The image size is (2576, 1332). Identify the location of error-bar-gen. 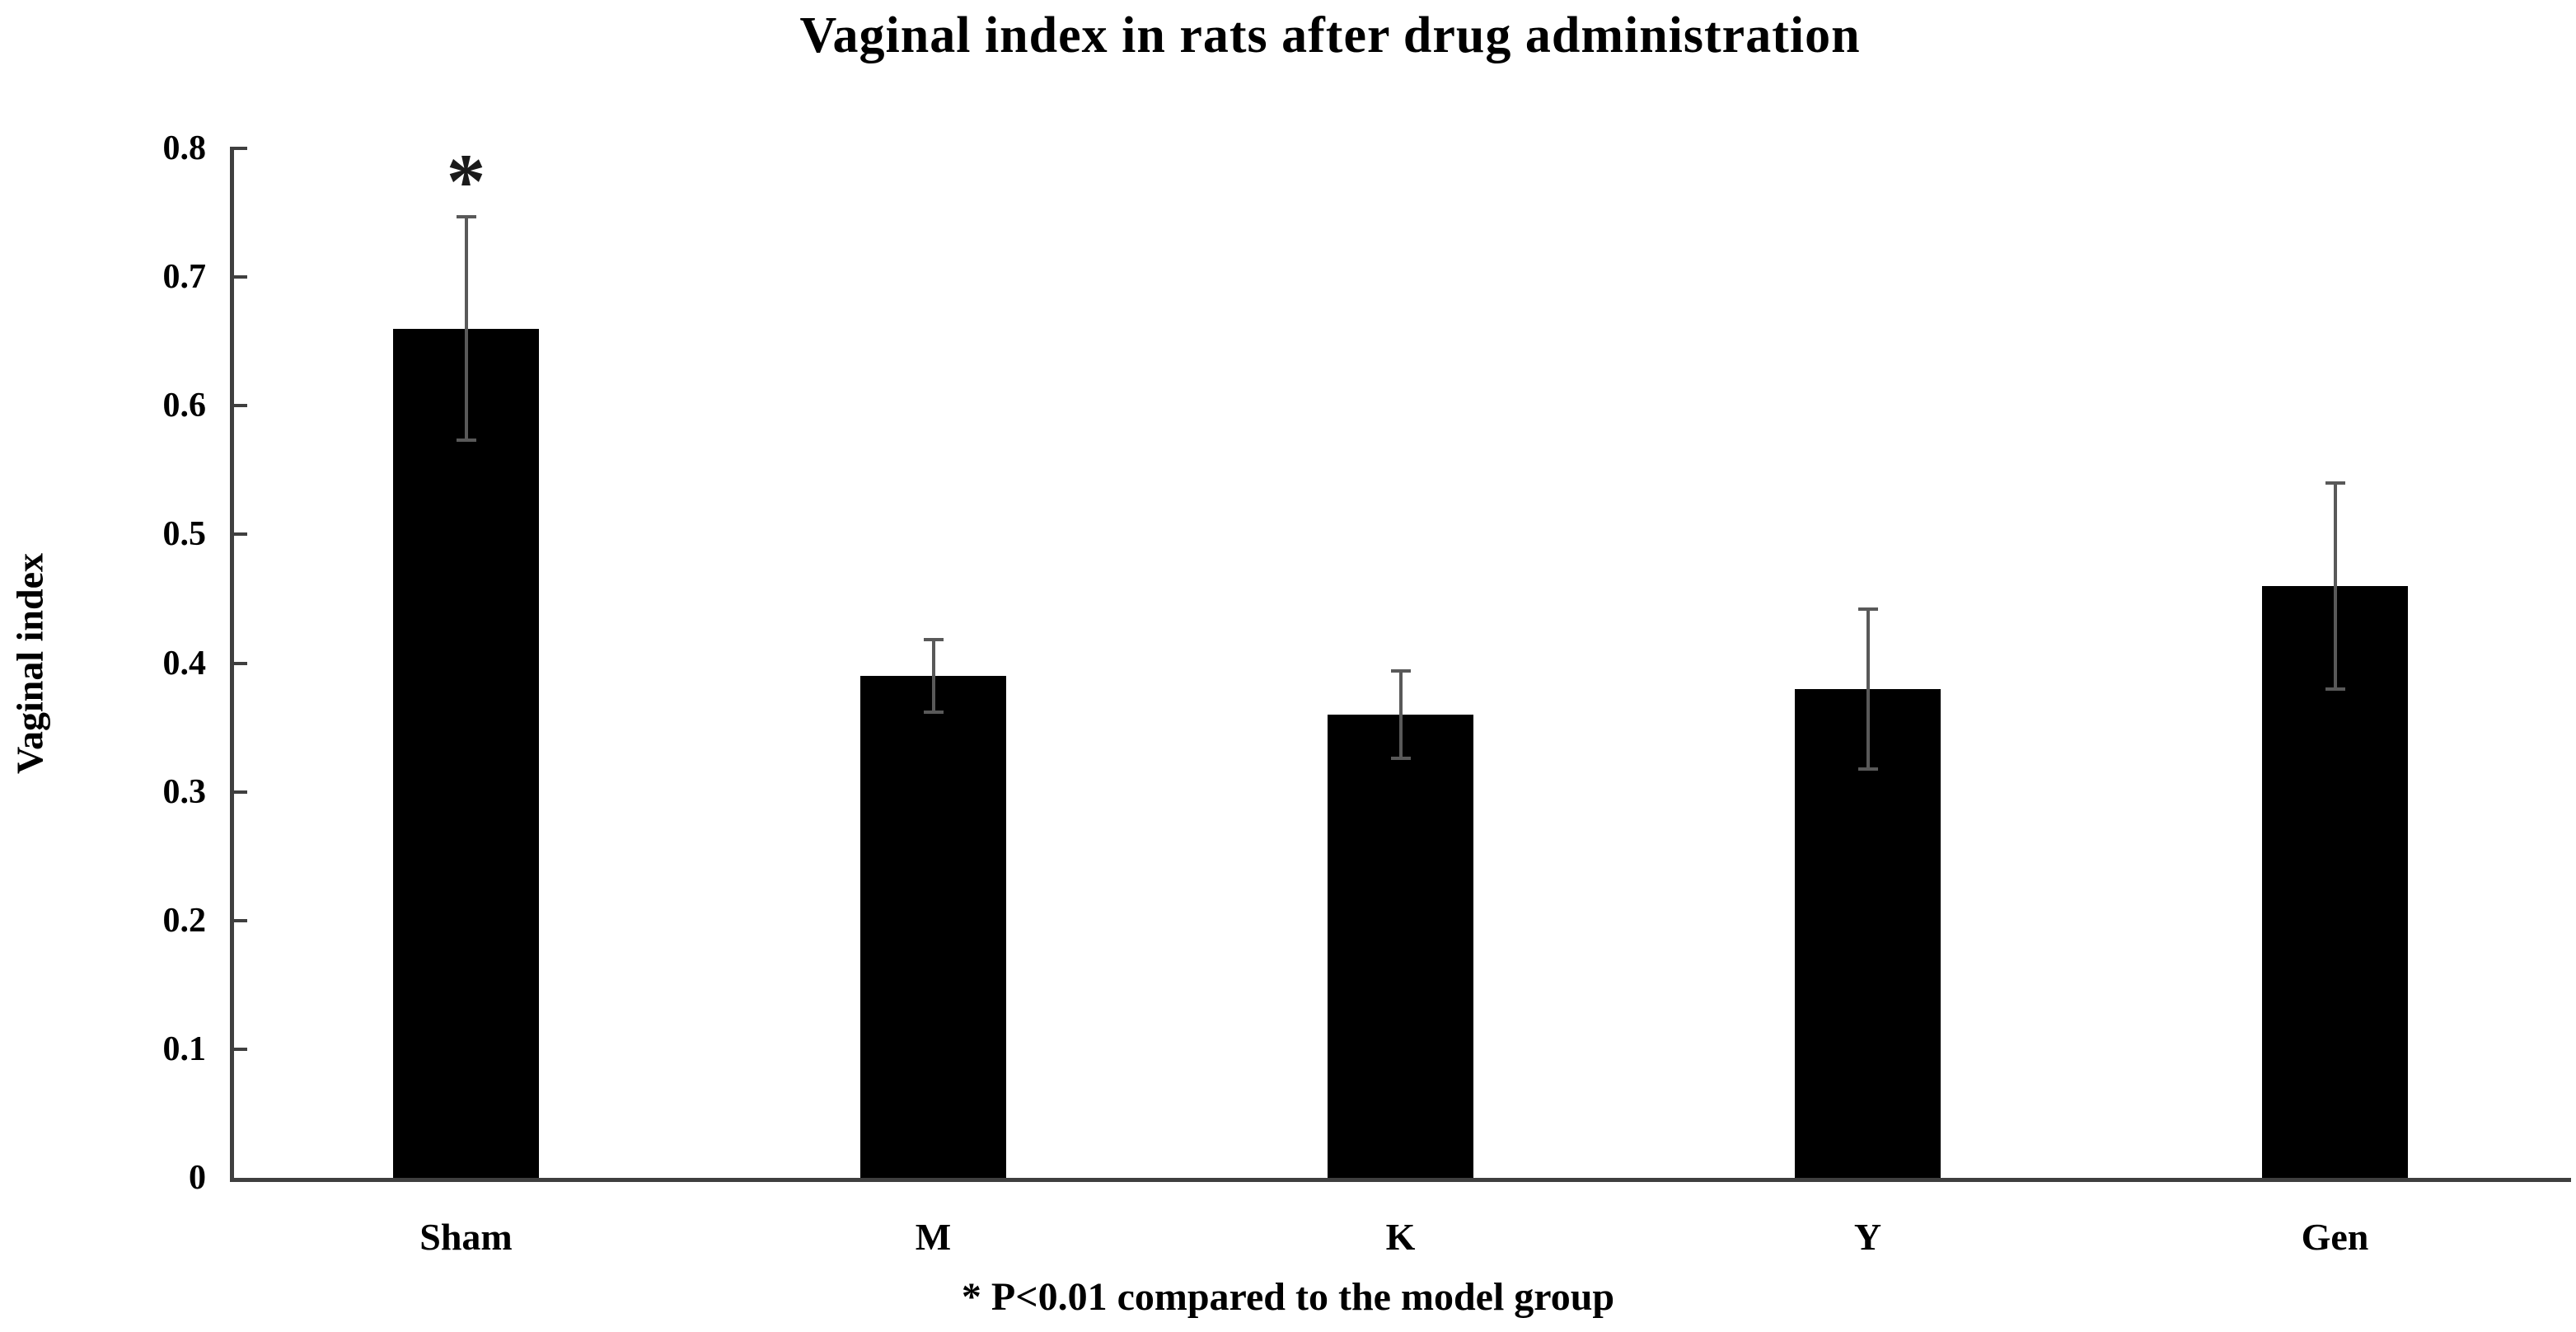
(2335, 585).